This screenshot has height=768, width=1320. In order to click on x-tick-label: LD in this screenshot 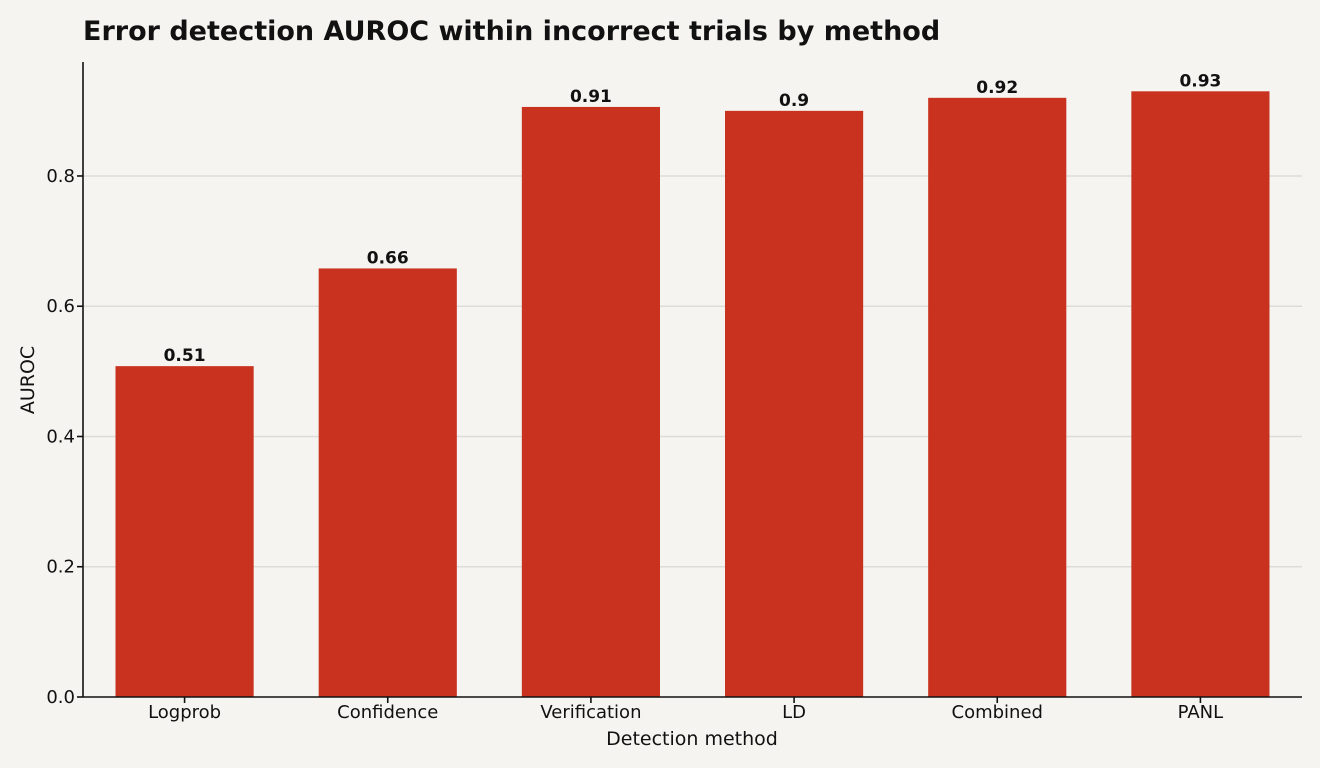, I will do `click(794, 712)`.